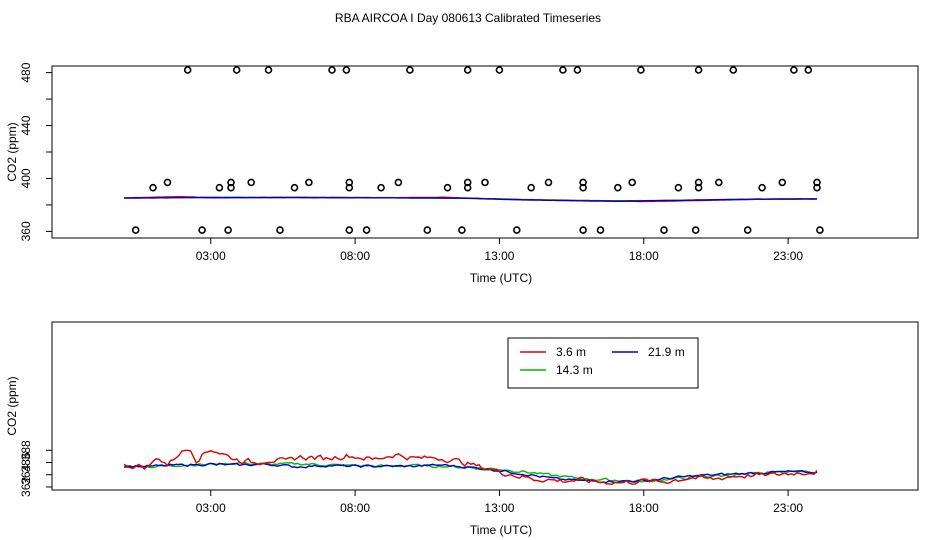  I want to click on y-tick-label: 400, so click(26, 178).